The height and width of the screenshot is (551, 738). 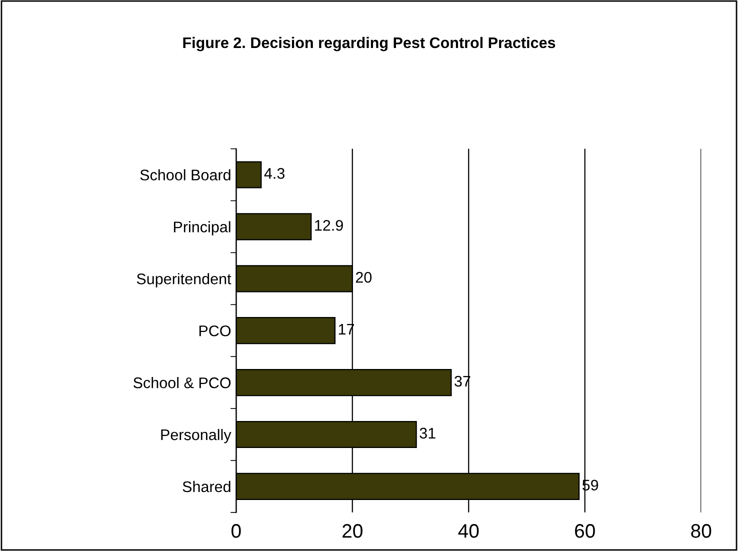 I want to click on y-tick-label: Shared, so click(x=206, y=486).